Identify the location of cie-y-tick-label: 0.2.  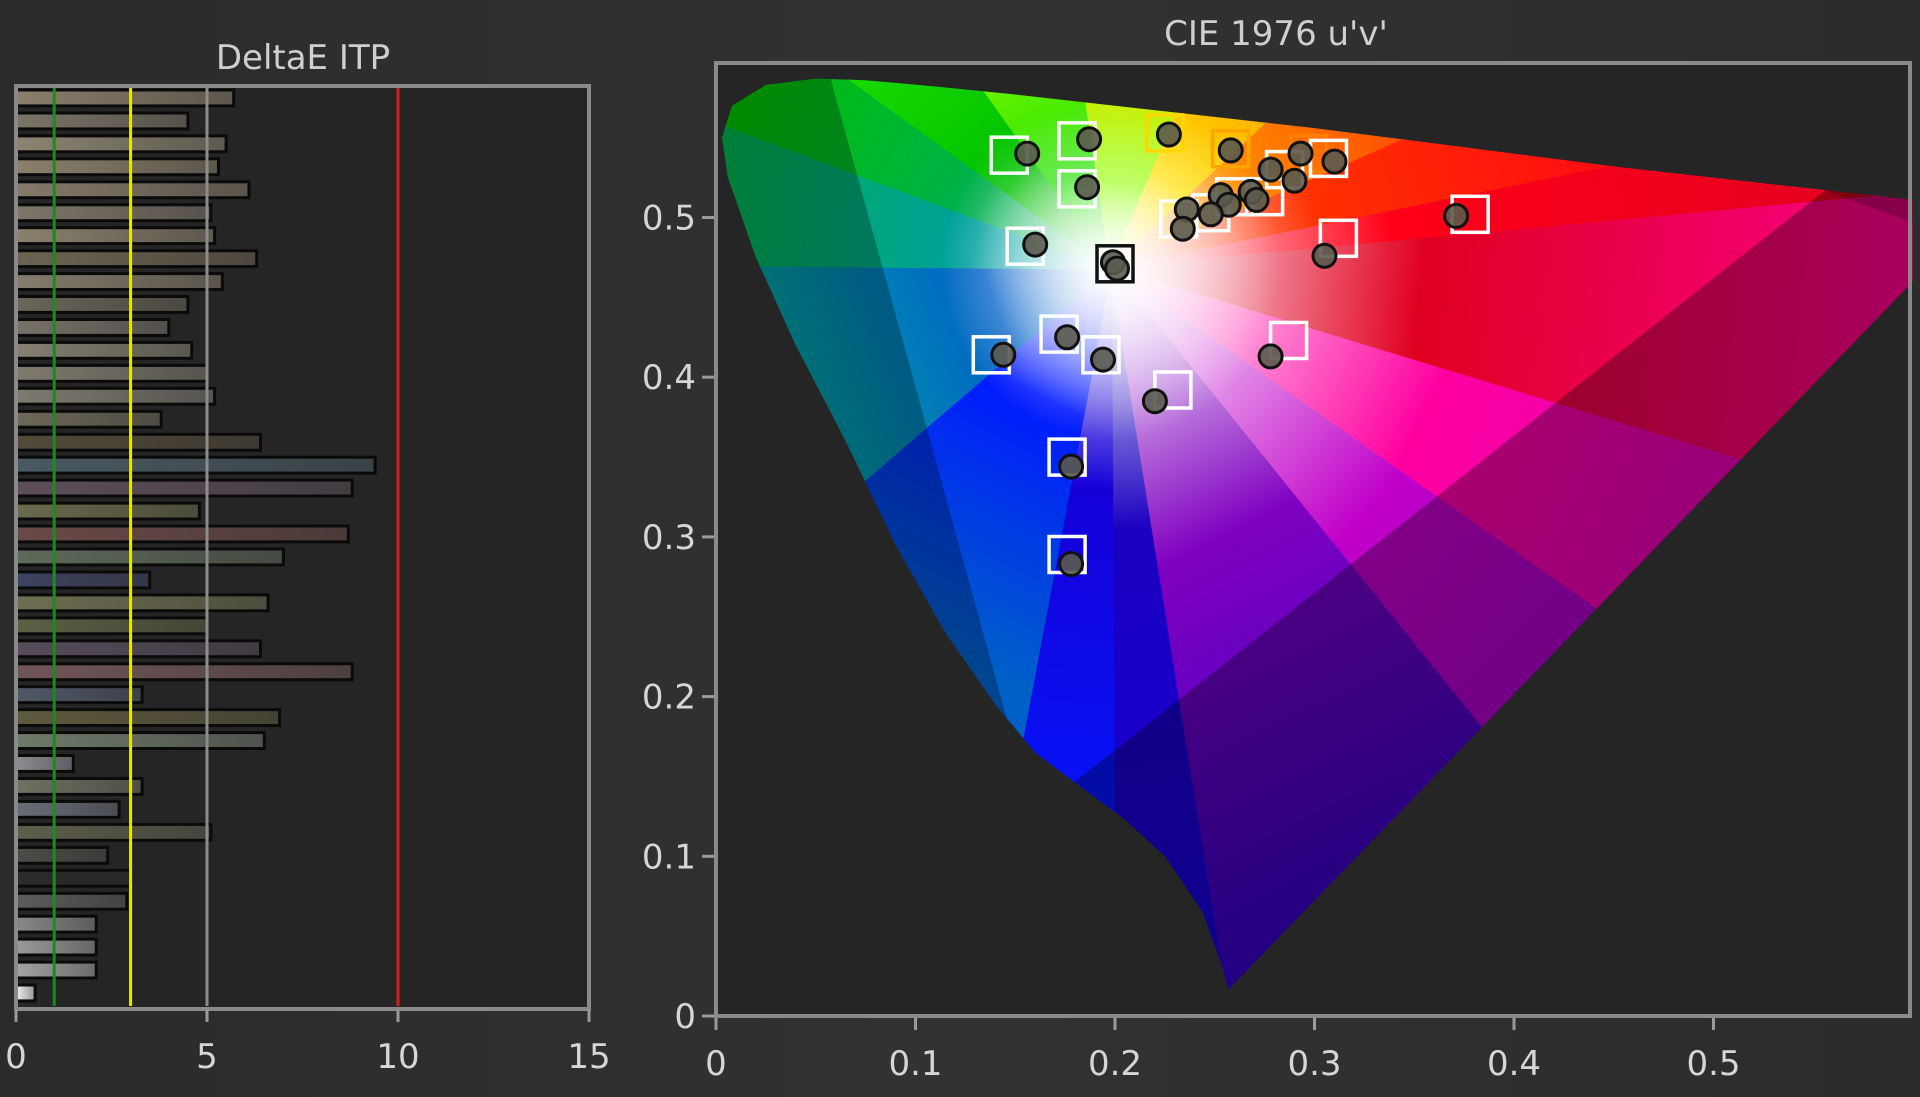
(669, 698).